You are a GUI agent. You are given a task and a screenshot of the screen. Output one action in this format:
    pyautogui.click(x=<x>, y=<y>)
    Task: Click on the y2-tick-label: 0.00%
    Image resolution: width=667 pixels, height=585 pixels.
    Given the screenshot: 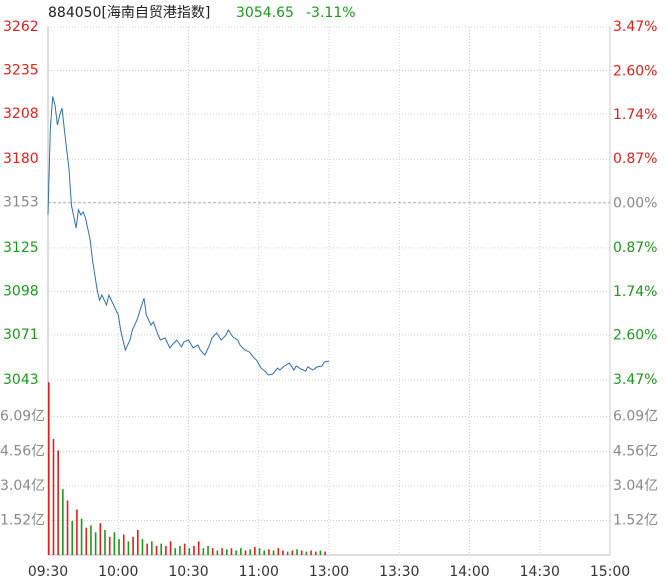 What is the action you would take?
    pyautogui.click(x=635, y=204)
    